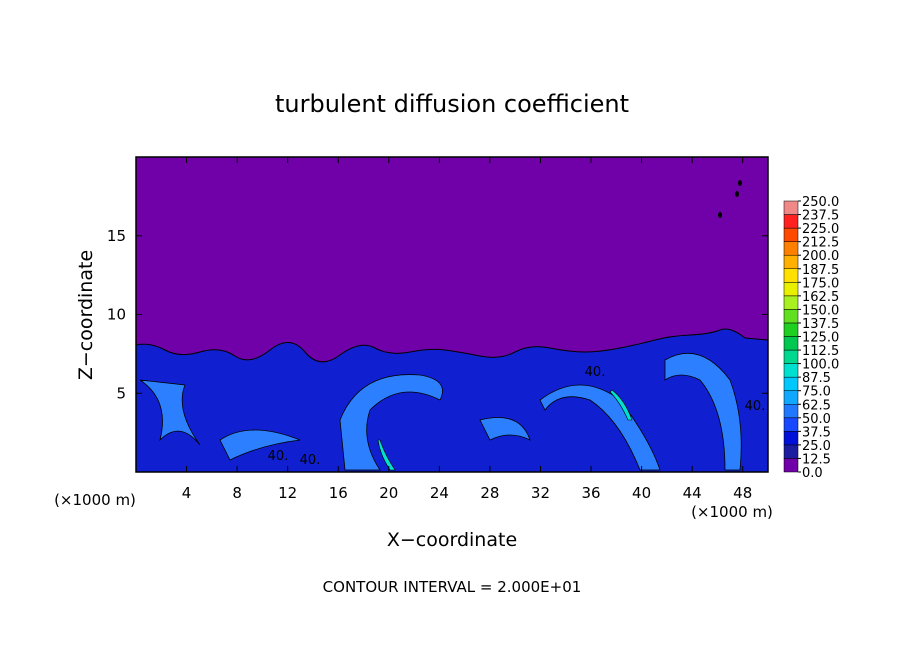 This screenshot has height=658, width=904. What do you see at coordinates (86, 315) in the screenshot?
I see `y-axis-label: Z−coordinate` at bounding box center [86, 315].